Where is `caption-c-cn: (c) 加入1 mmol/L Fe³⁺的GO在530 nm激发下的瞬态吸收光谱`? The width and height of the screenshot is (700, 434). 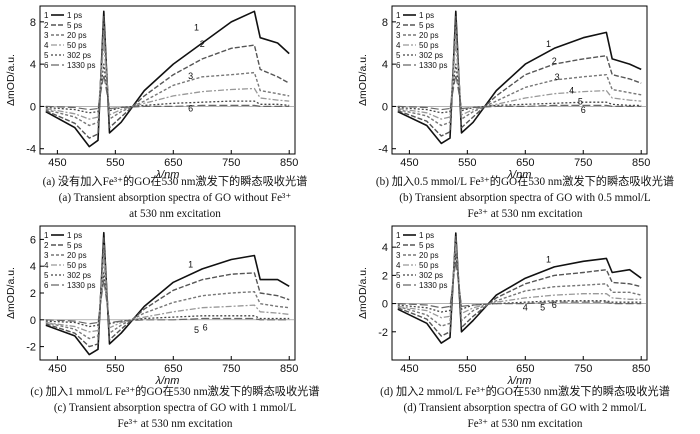
caption-c-cn: (c) 加入1 mmol/L Fe³⁺的GO在530 nm激发下的瞬态吸收光谱 is located at coordinates (175, 392).